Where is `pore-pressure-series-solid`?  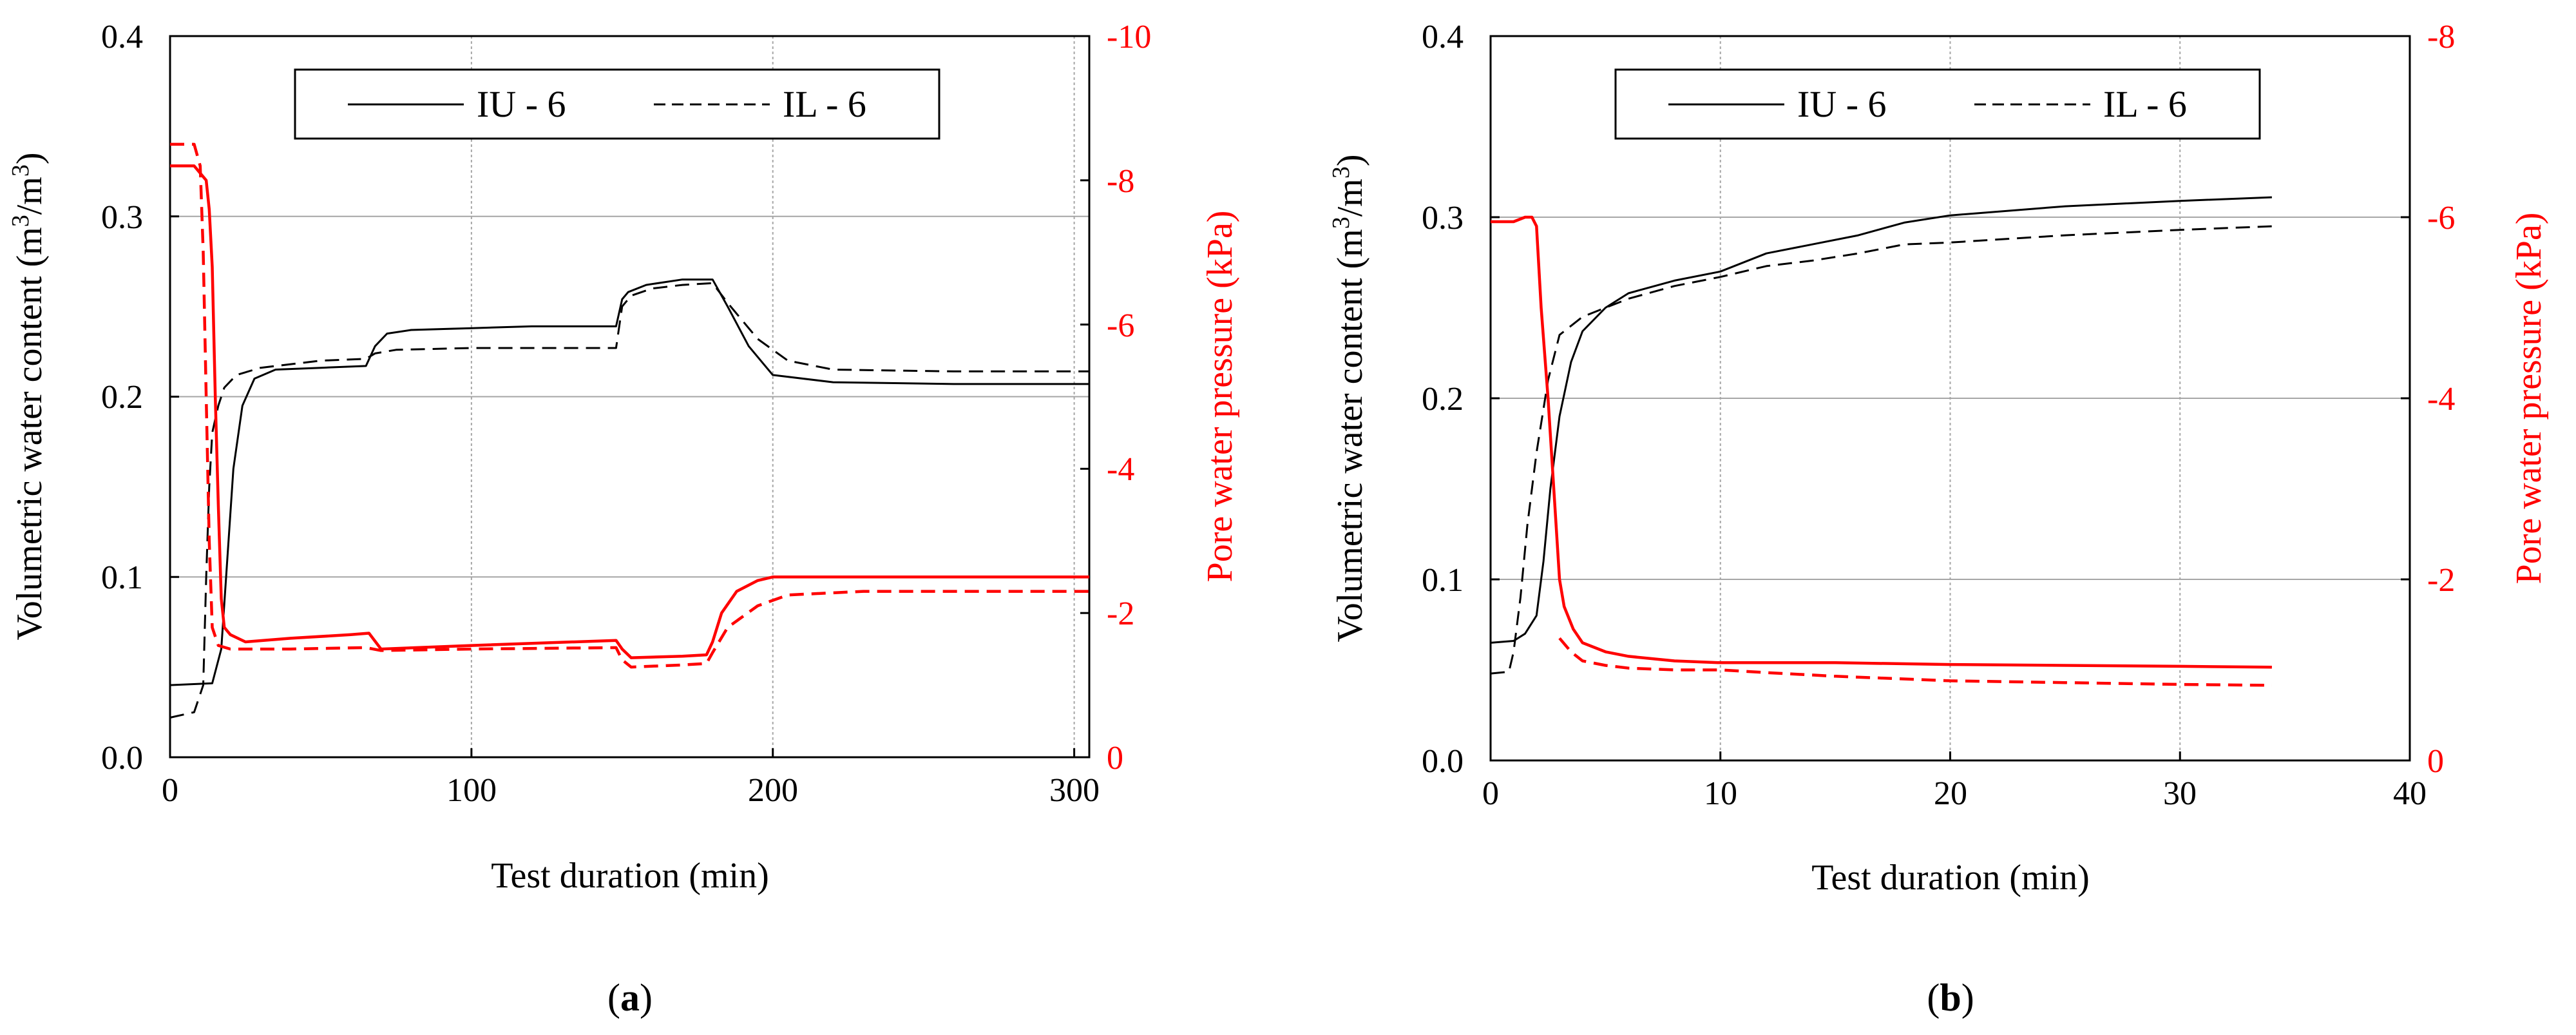 pore-pressure-series-solid is located at coordinates (1881, 442).